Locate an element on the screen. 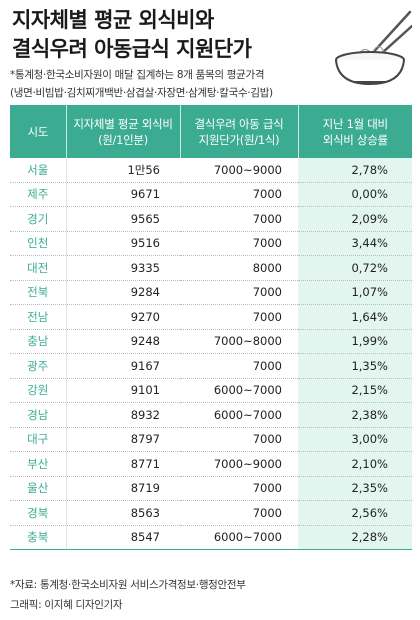 Image resolution: width=420 pixels, height=620 pixels. region-cell: 대구 is located at coordinates (38, 439).